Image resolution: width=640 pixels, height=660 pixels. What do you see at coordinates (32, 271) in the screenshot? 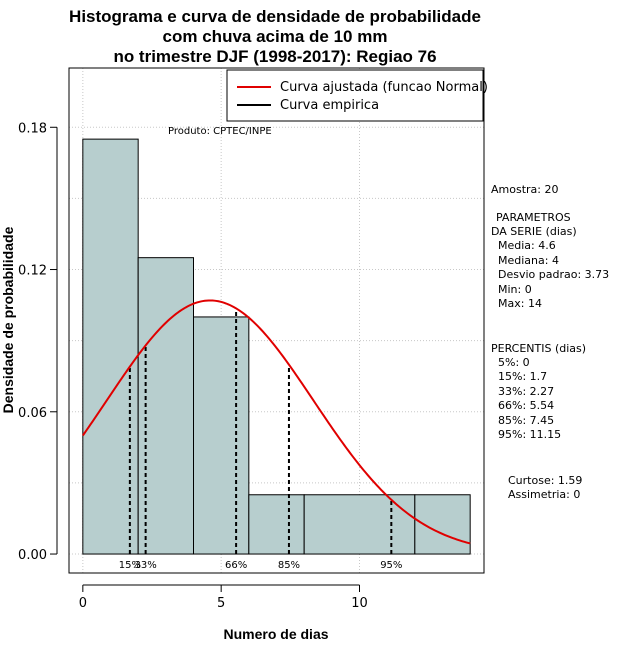
I see `y-tick-label-2: 0.12` at bounding box center [32, 271].